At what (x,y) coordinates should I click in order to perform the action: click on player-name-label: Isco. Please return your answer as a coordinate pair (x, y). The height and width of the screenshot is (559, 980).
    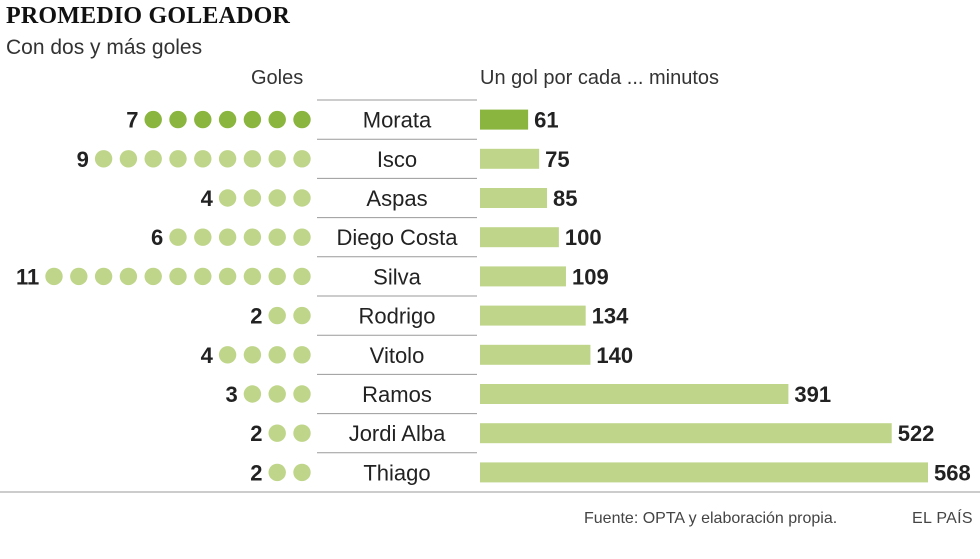
    Looking at the image, I should click on (397, 159).